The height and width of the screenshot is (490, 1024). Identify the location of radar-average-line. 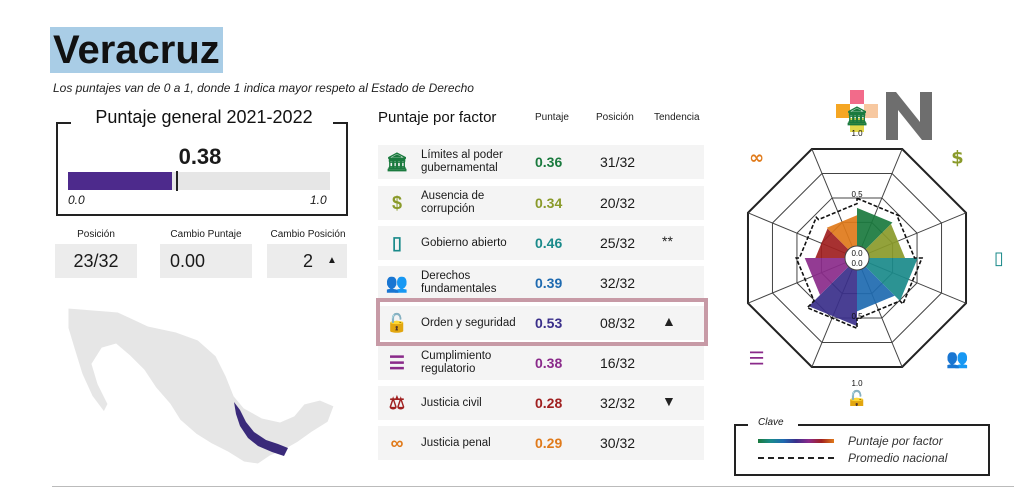
(859, 263).